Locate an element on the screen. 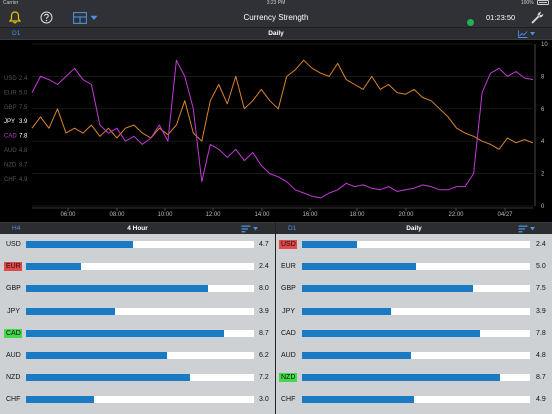  strength-row-chf: CHF 3.0 is located at coordinates (137, 400).